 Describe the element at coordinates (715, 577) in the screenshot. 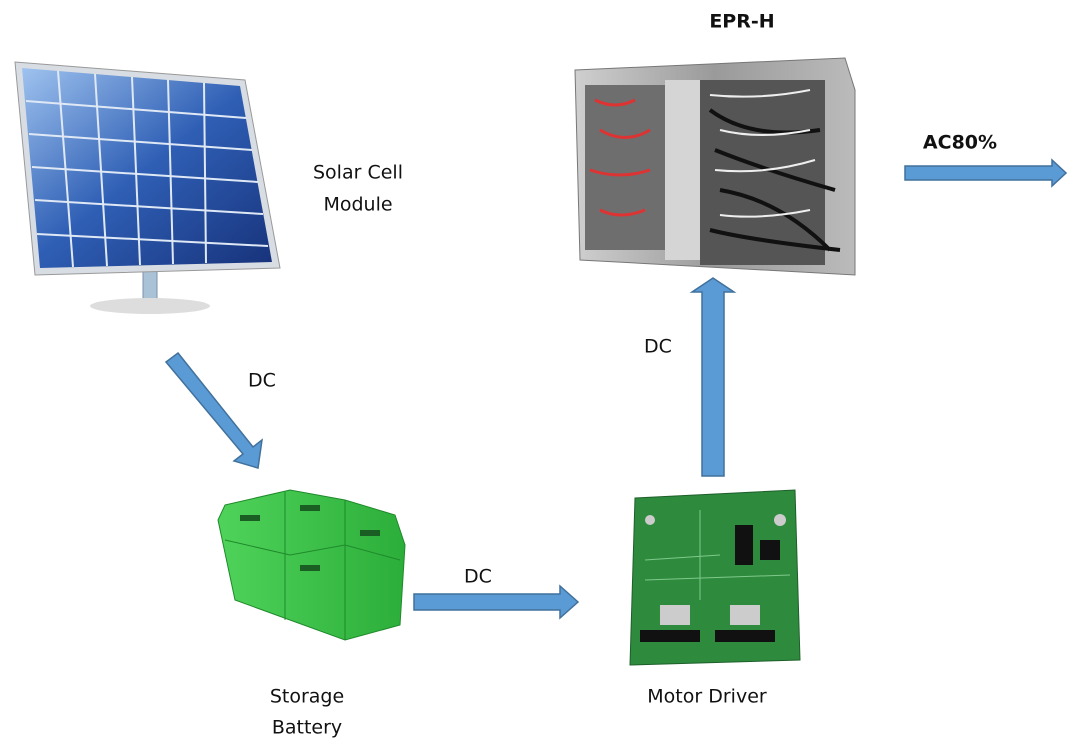

I see `motor-driver-icon` at that location.